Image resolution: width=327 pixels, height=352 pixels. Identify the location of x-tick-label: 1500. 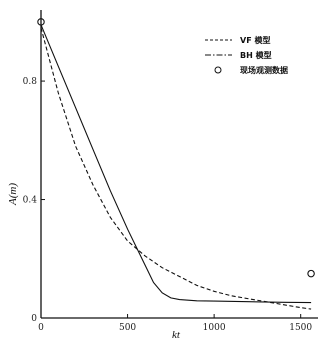
(300, 328).